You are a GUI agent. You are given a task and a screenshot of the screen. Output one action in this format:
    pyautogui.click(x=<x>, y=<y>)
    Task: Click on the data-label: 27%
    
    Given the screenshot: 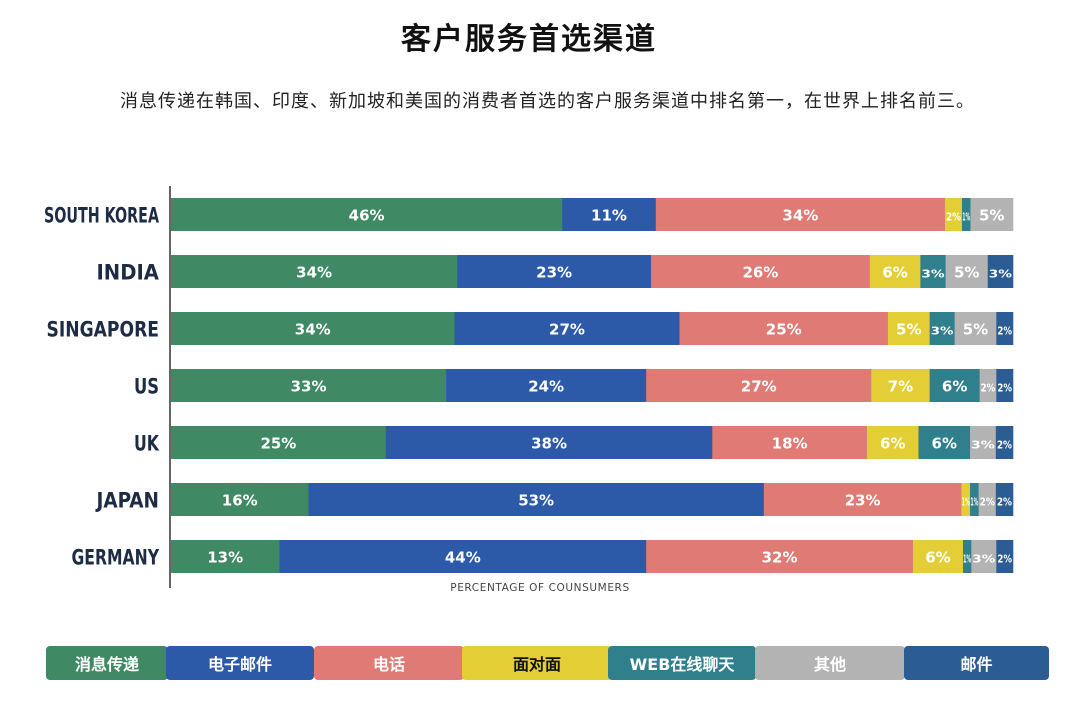 What is the action you would take?
    pyautogui.click(x=567, y=330)
    